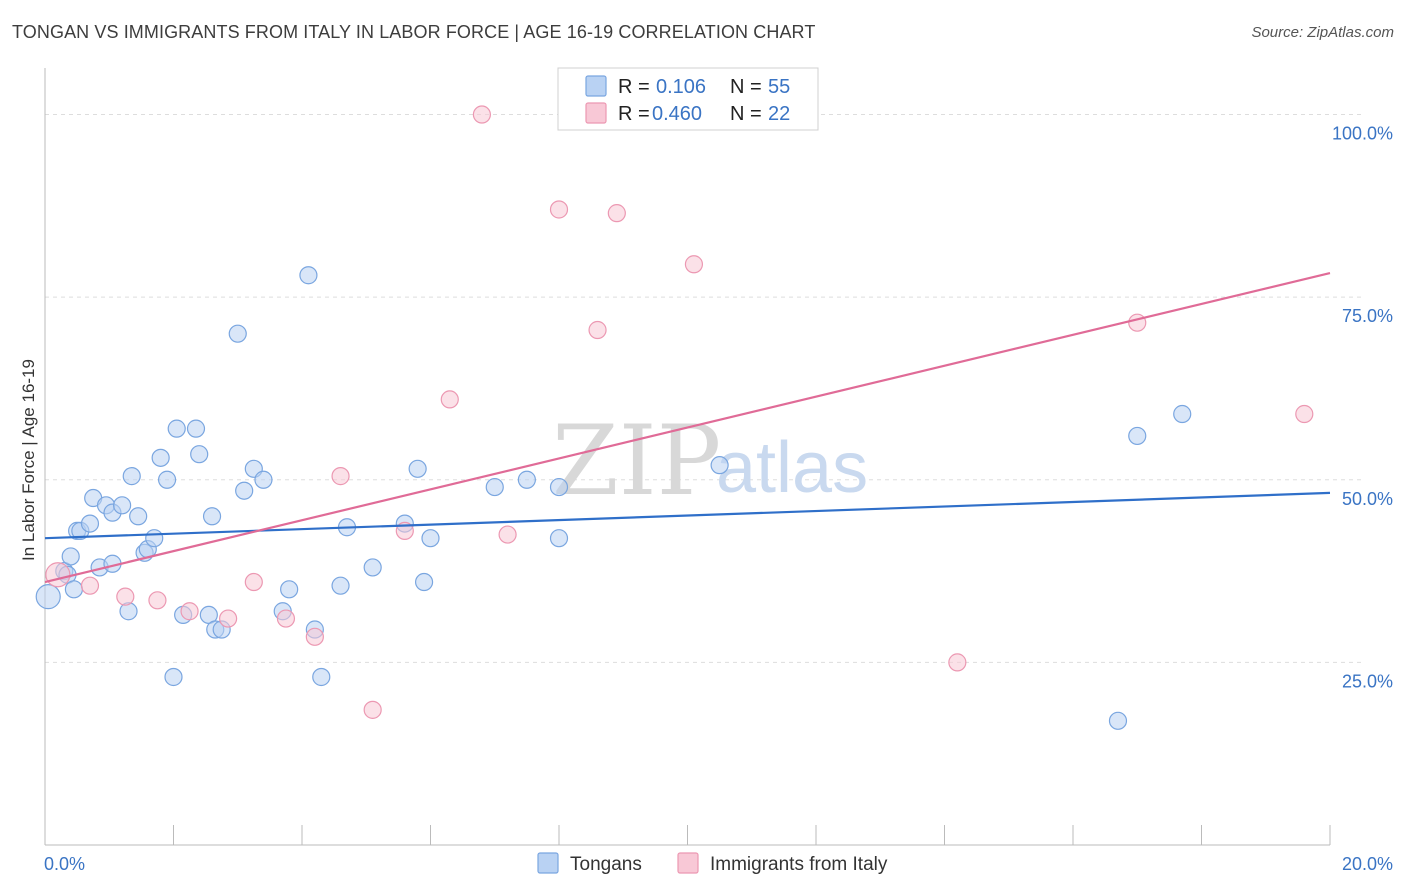 This screenshot has height=892, width=1406. What do you see at coordinates (688, 863) in the screenshot?
I see `bottom-legend-swatch-italy` at bounding box center [688, 863].